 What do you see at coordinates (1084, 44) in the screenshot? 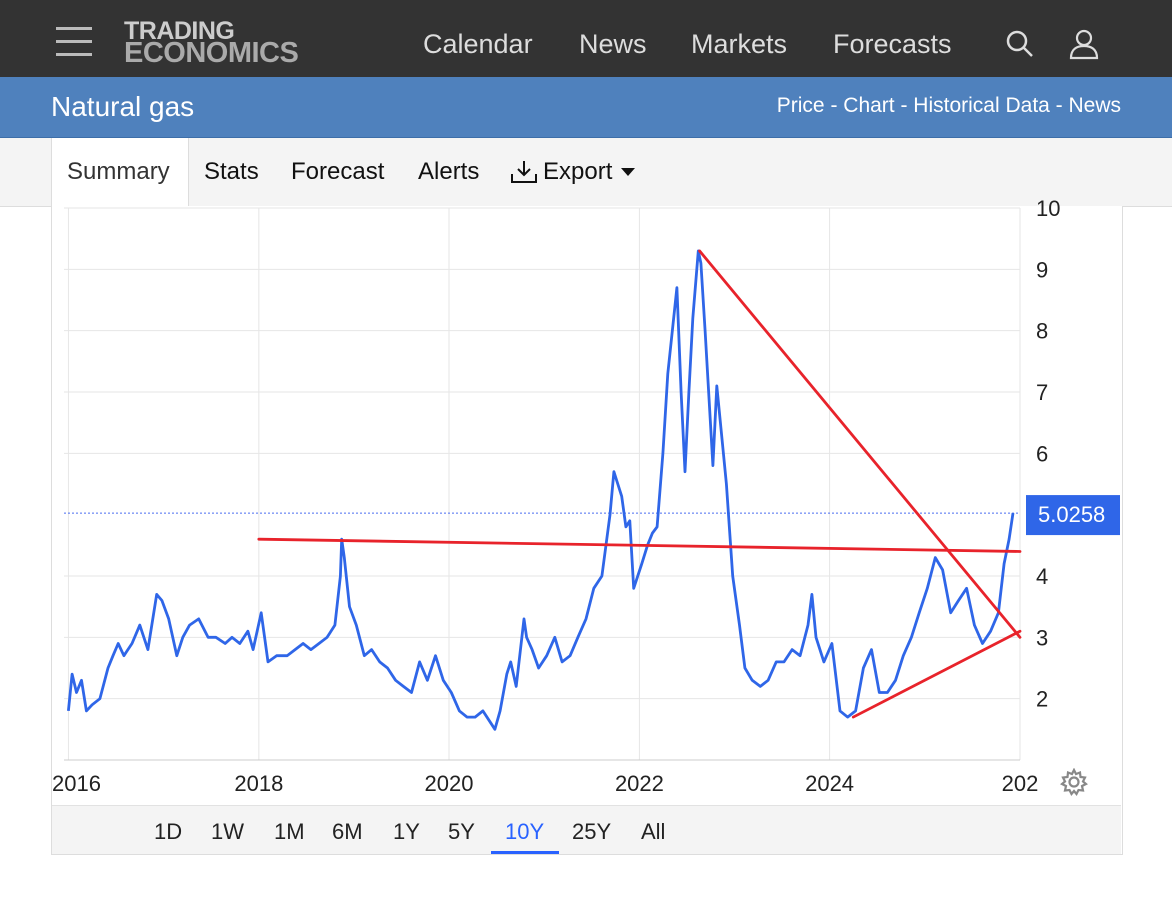
I see `user-icon` at bounding box center [1084, 44].